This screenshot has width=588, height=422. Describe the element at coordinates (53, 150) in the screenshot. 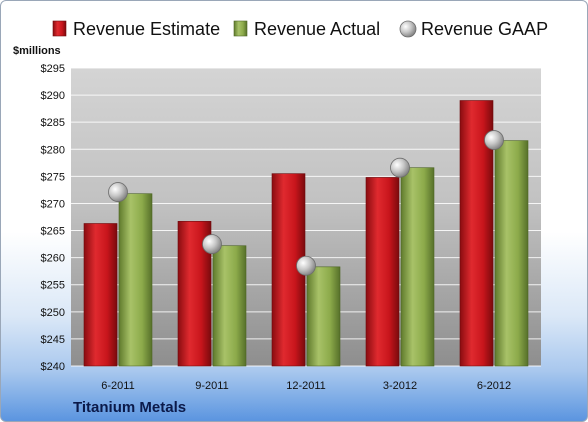

I see `y-tick-label: $280` at that location.